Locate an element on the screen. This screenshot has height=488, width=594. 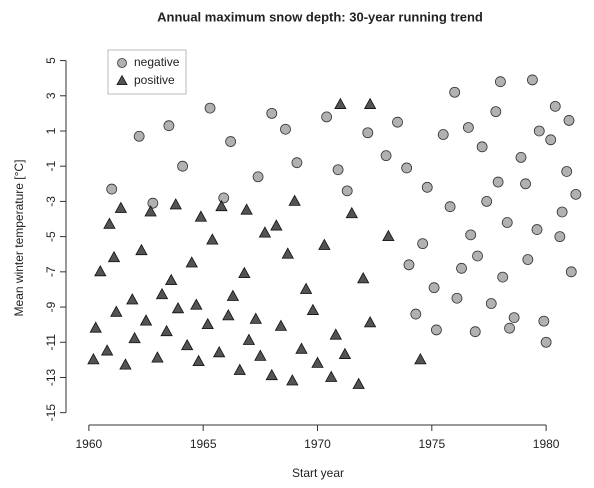
x-tick-label: 1960 is located at coordinates (89, 444).